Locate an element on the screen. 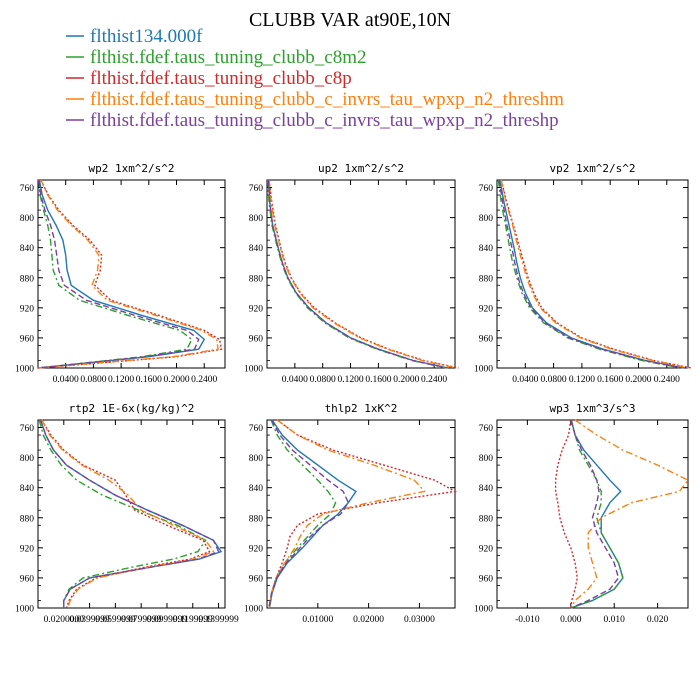 This screenshot has height=700, width=700. x-tick-label: 0.1399999 is located at coordinates (218, 620).